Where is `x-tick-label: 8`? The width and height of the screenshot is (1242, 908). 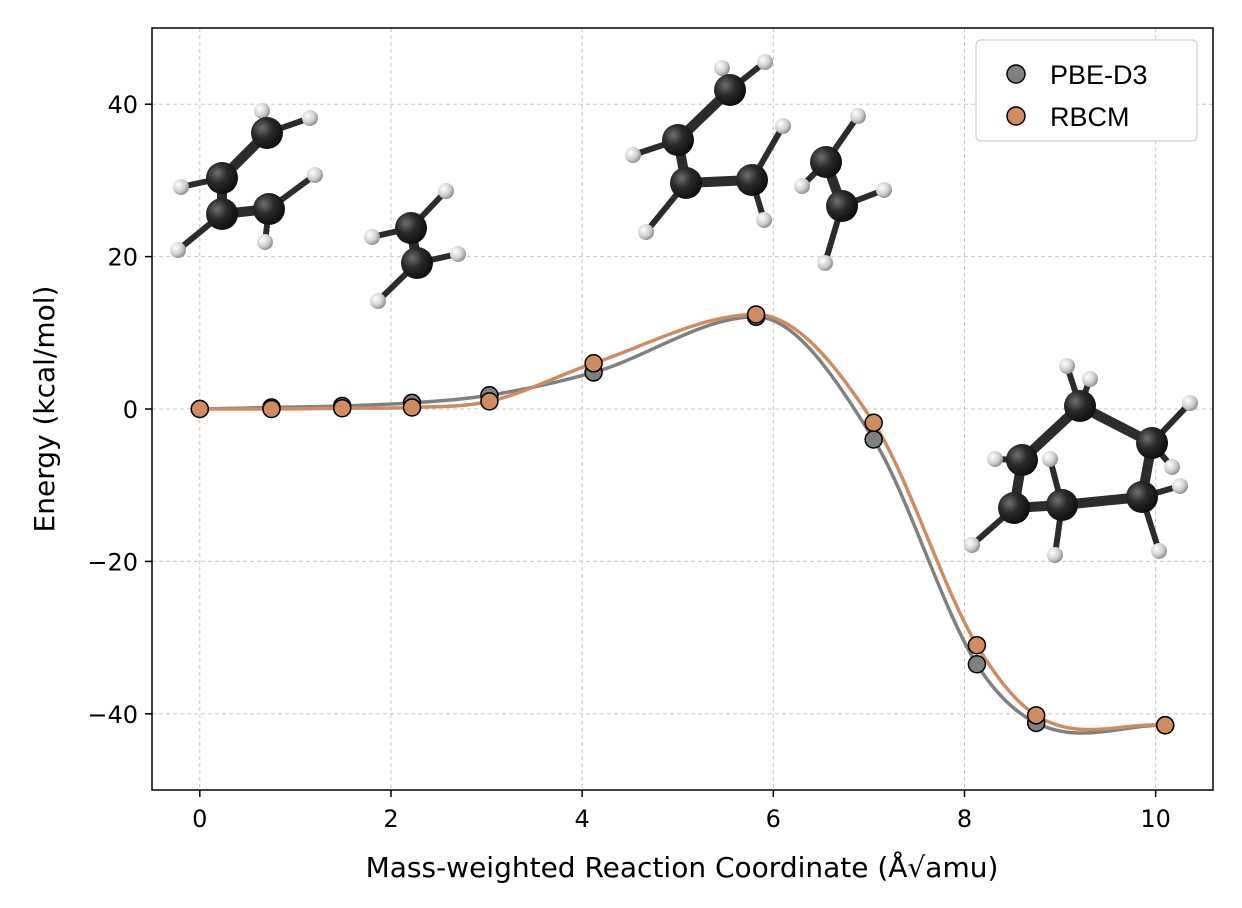 x-tick-label: 8 is located at coordinates (964, 819).